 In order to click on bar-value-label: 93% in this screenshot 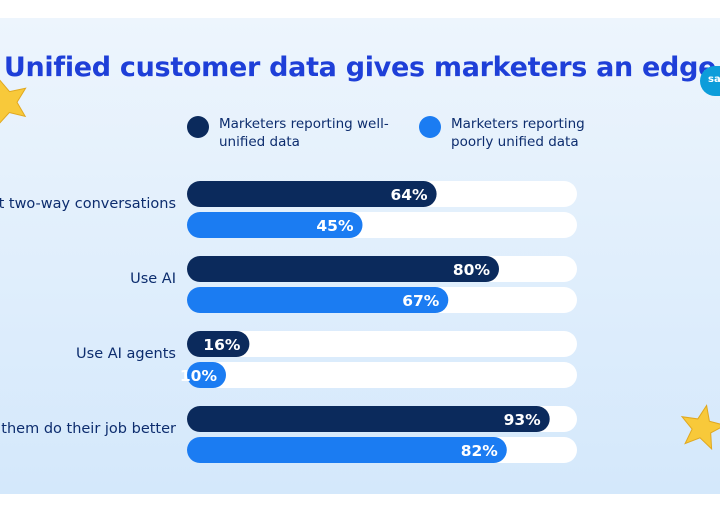, I will do `click(523, 420)`.